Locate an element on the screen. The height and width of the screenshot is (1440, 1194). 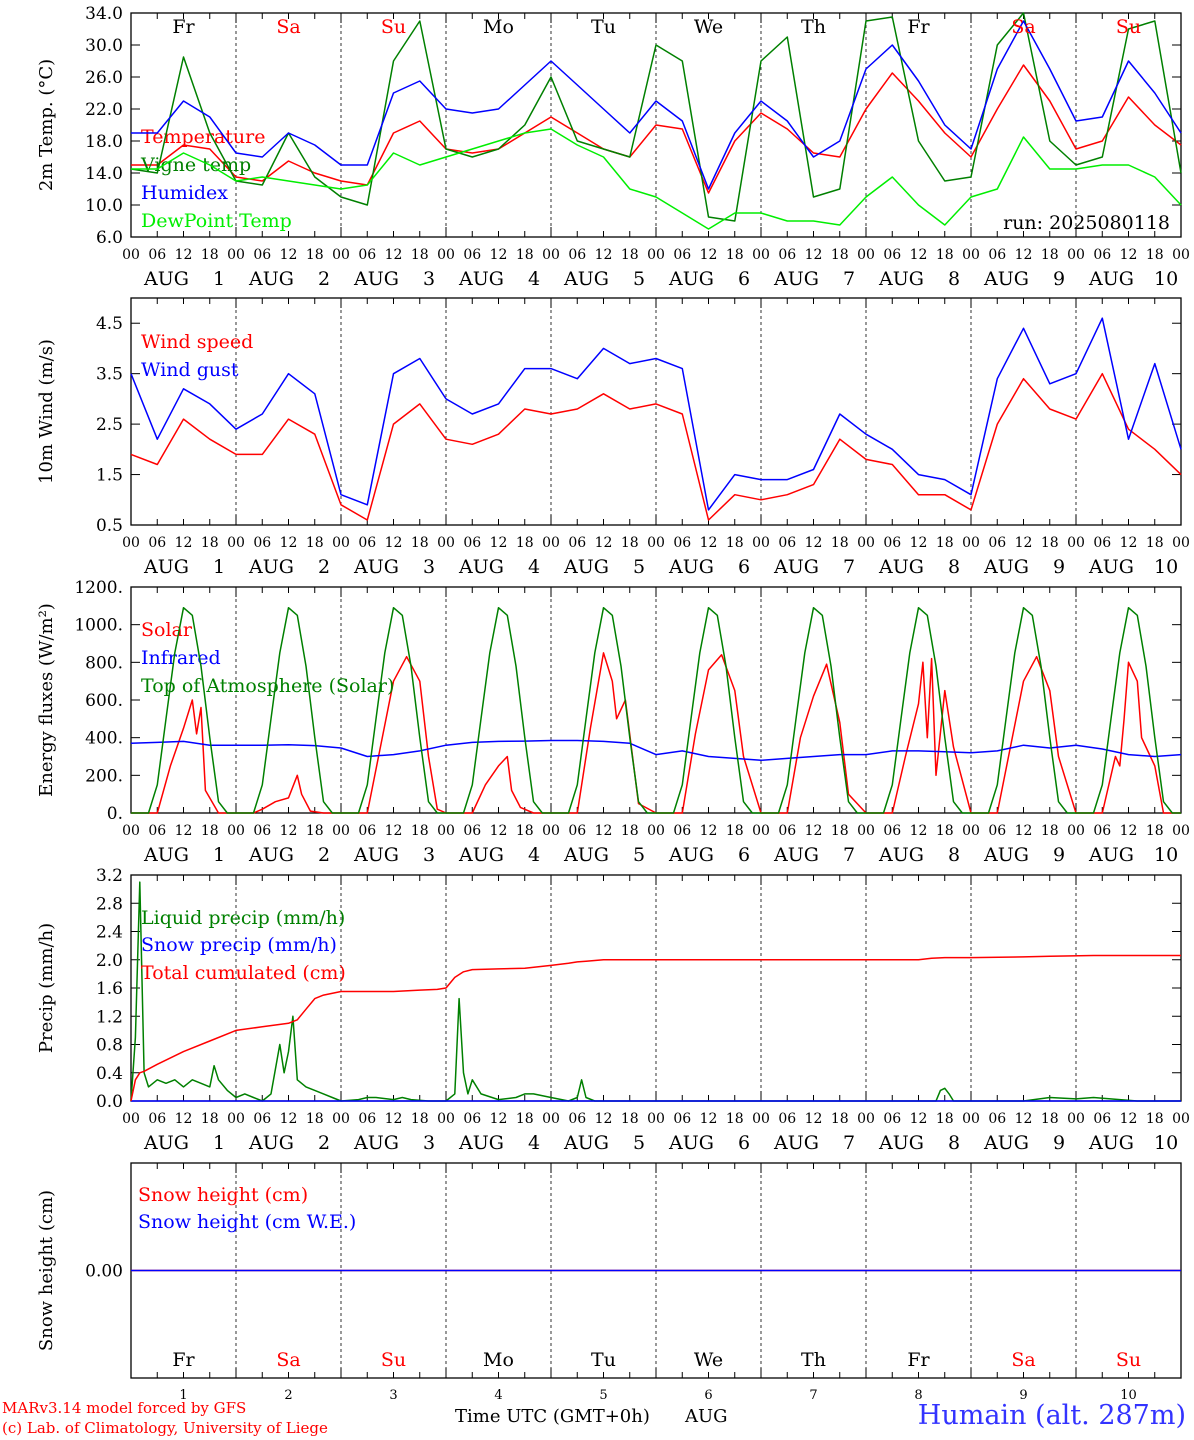
y-tick-label: 0.00 is located at coordinates (104, 1272).